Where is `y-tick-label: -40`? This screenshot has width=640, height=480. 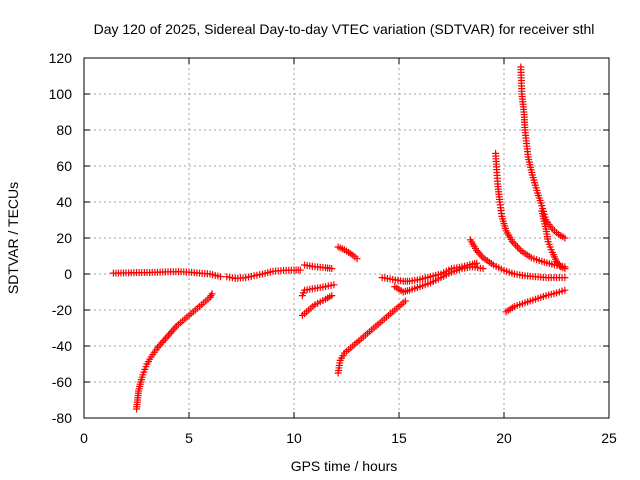 y-tick-label: -40 is located at coordinates (62, 346).